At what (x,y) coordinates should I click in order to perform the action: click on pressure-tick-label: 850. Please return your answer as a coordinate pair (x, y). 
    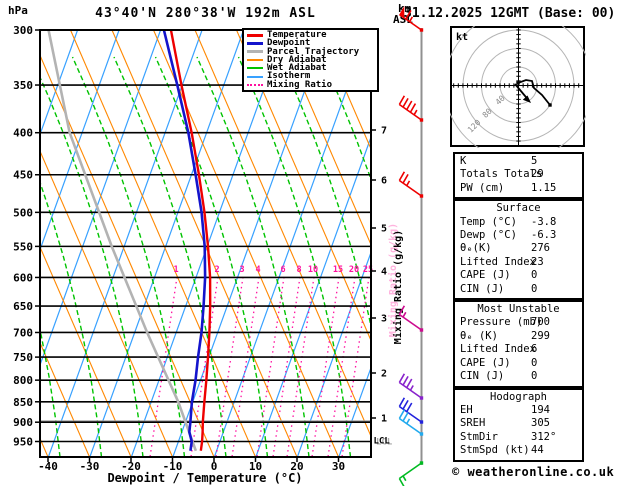
    Looking at the image, I should click on (23, 402).